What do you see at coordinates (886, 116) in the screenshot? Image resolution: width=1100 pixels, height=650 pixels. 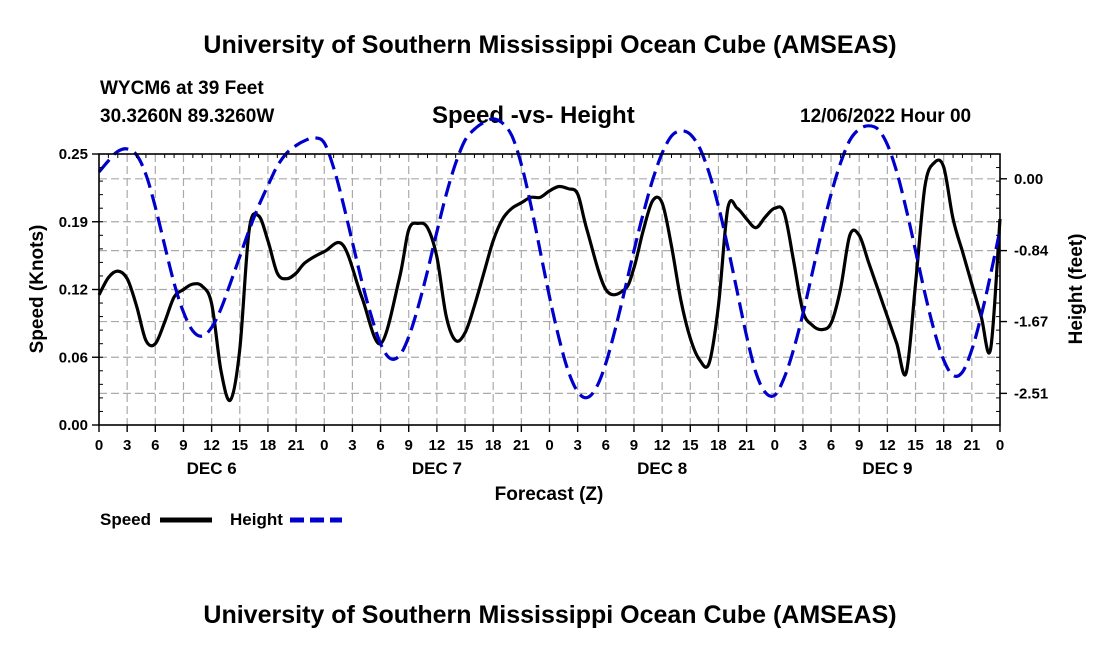 I see `datetime-label: 12/06/2022 Hour 00` at bounding box center [886, 116].